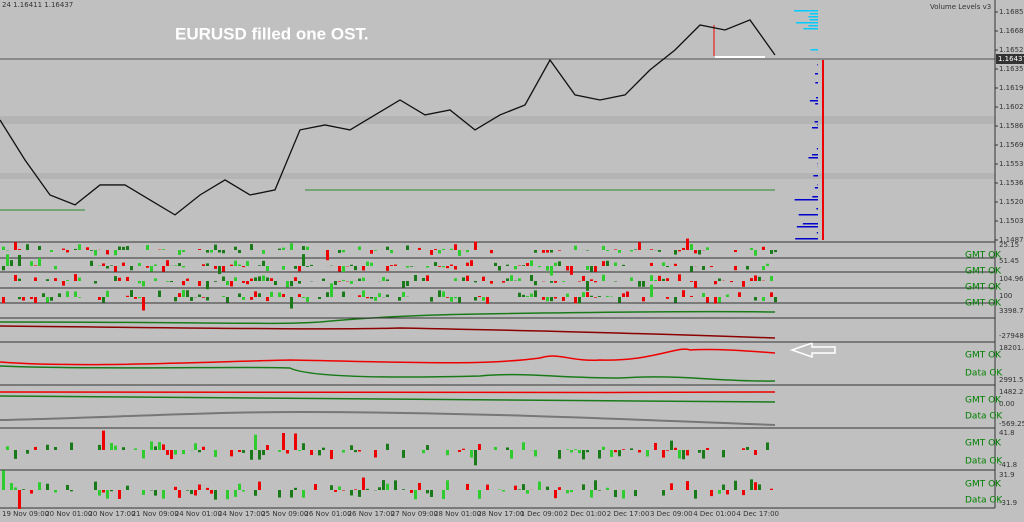 This screenshot has width=1024, height=522. I want to click on price-tick-label: 1.14870, so click(1011, 240).